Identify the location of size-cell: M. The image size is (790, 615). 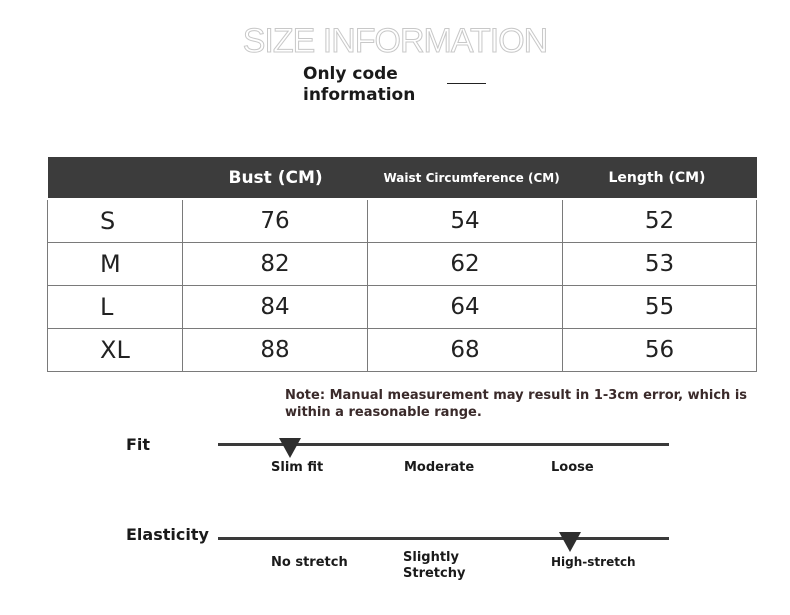
(115, 264).